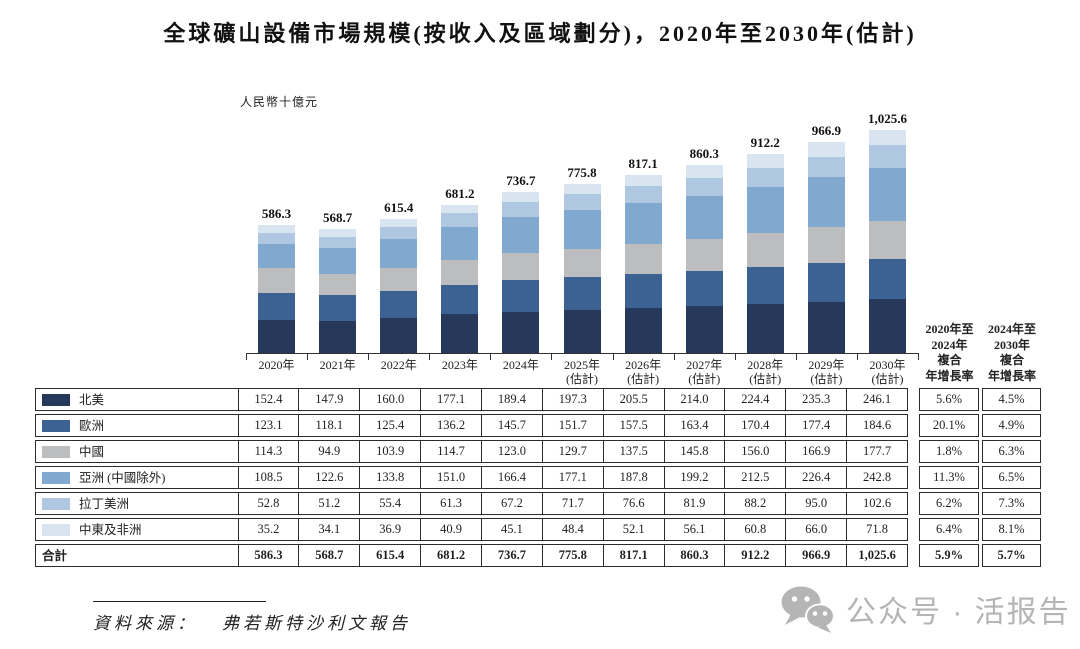 The image size is (1080, 649). I want to click on bar-group-2028年: 912.2, so click(765, 225).